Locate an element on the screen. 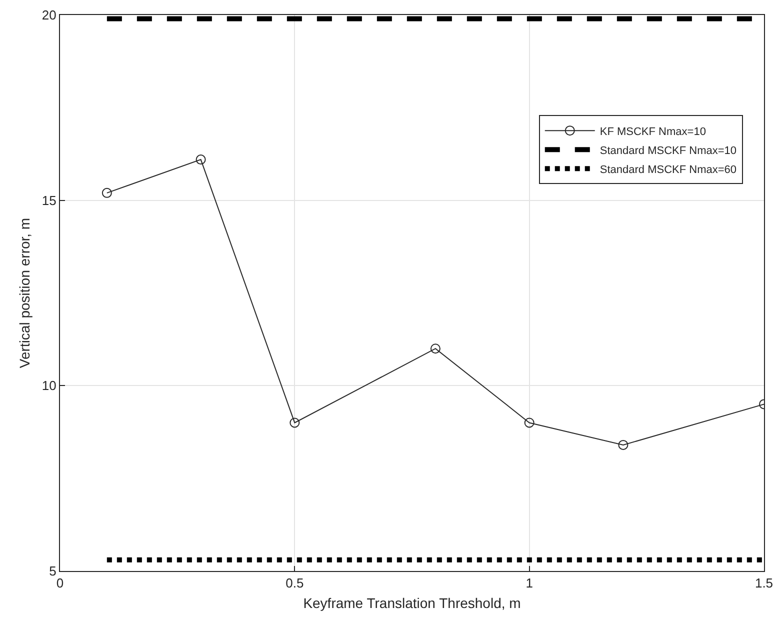 The image size is (774, 626). legend-label: Standard MSCKF Nmax=10 is located at coordinates (668, 150).